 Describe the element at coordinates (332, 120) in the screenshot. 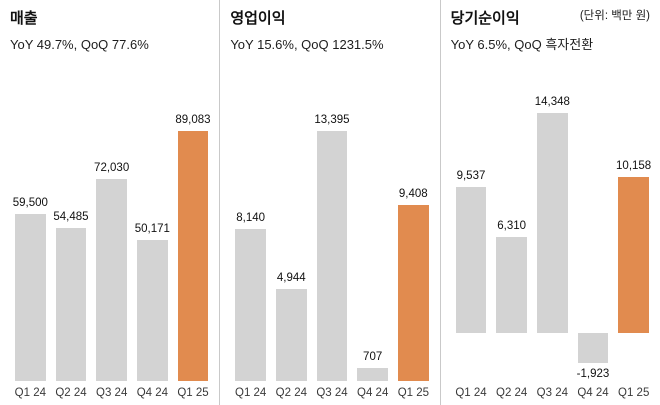

I see `value-label: 13,395` at that location.